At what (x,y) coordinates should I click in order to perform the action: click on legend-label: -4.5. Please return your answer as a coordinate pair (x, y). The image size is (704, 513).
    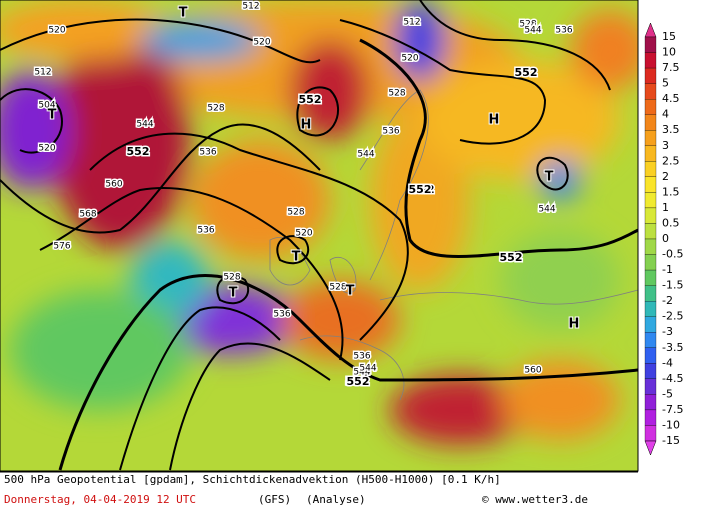
    Looking at the image, I should click on (672, 378).